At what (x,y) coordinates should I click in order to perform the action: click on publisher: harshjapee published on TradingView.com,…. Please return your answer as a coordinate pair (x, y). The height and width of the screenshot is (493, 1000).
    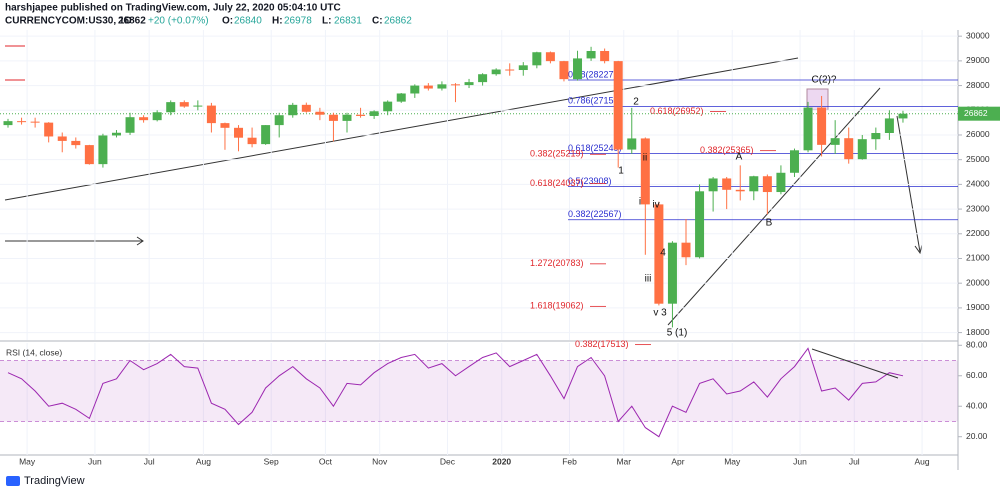
    Looking at the image, I should click on (173, 8).